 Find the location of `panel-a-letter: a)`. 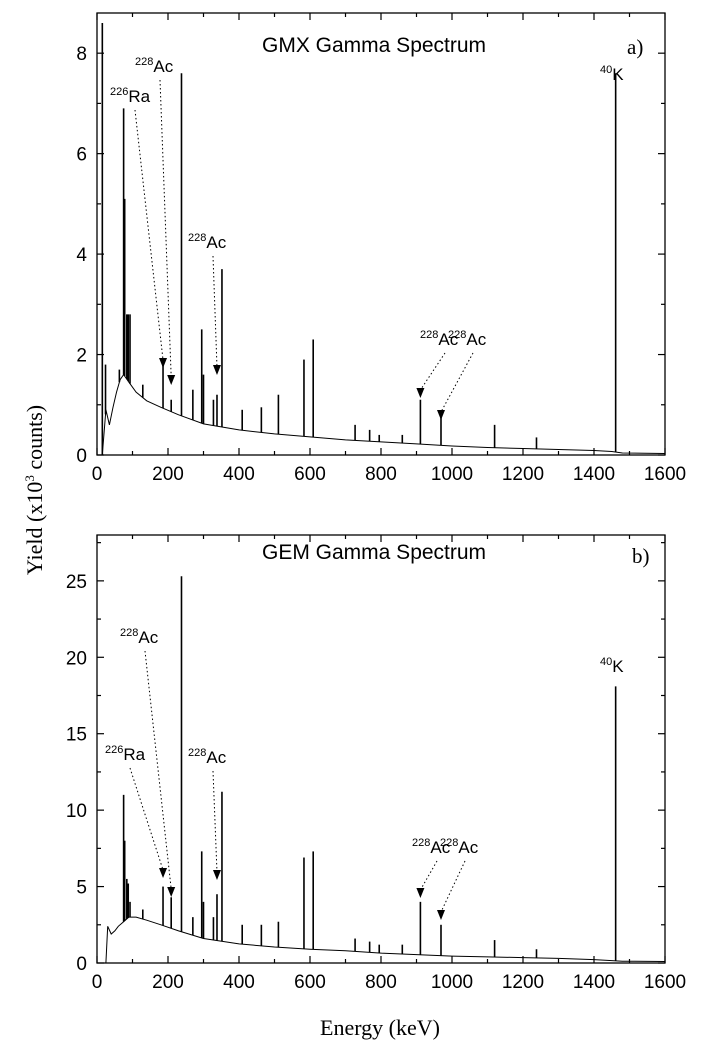

panel-a-letter: a) is located at coordinates (635, 47).